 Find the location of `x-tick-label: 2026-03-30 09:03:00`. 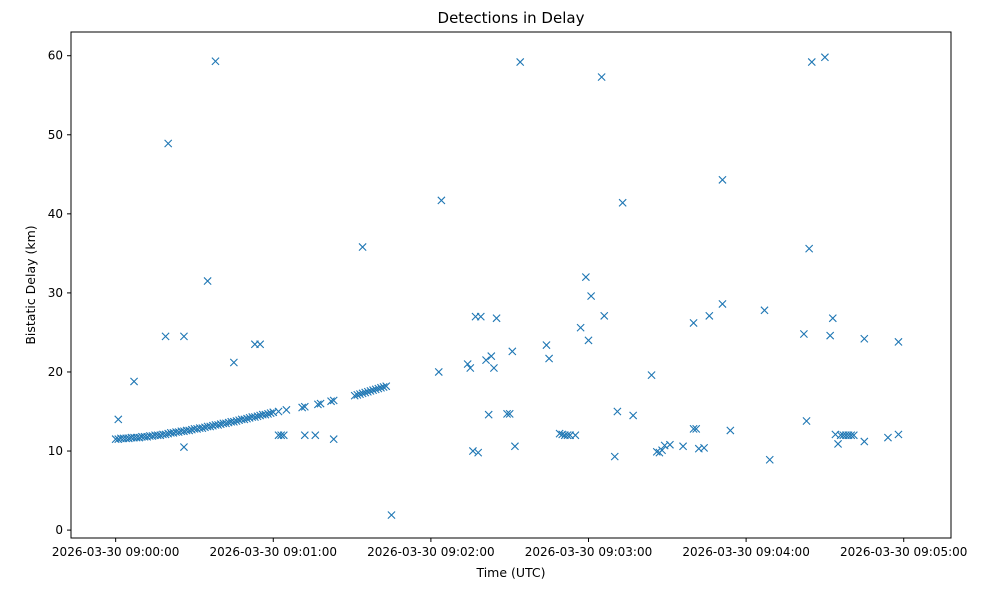

x-tick-label: 2026-03-30 09:03:00 is located at coordinates (588, 552).